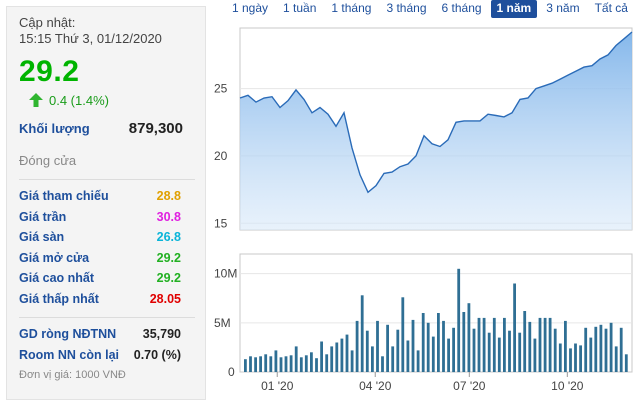  What do you see at coordinates (351, 8) in the screenshot?
I see `tab-1-month: 1 tháng` at bounding box center [351, 8].